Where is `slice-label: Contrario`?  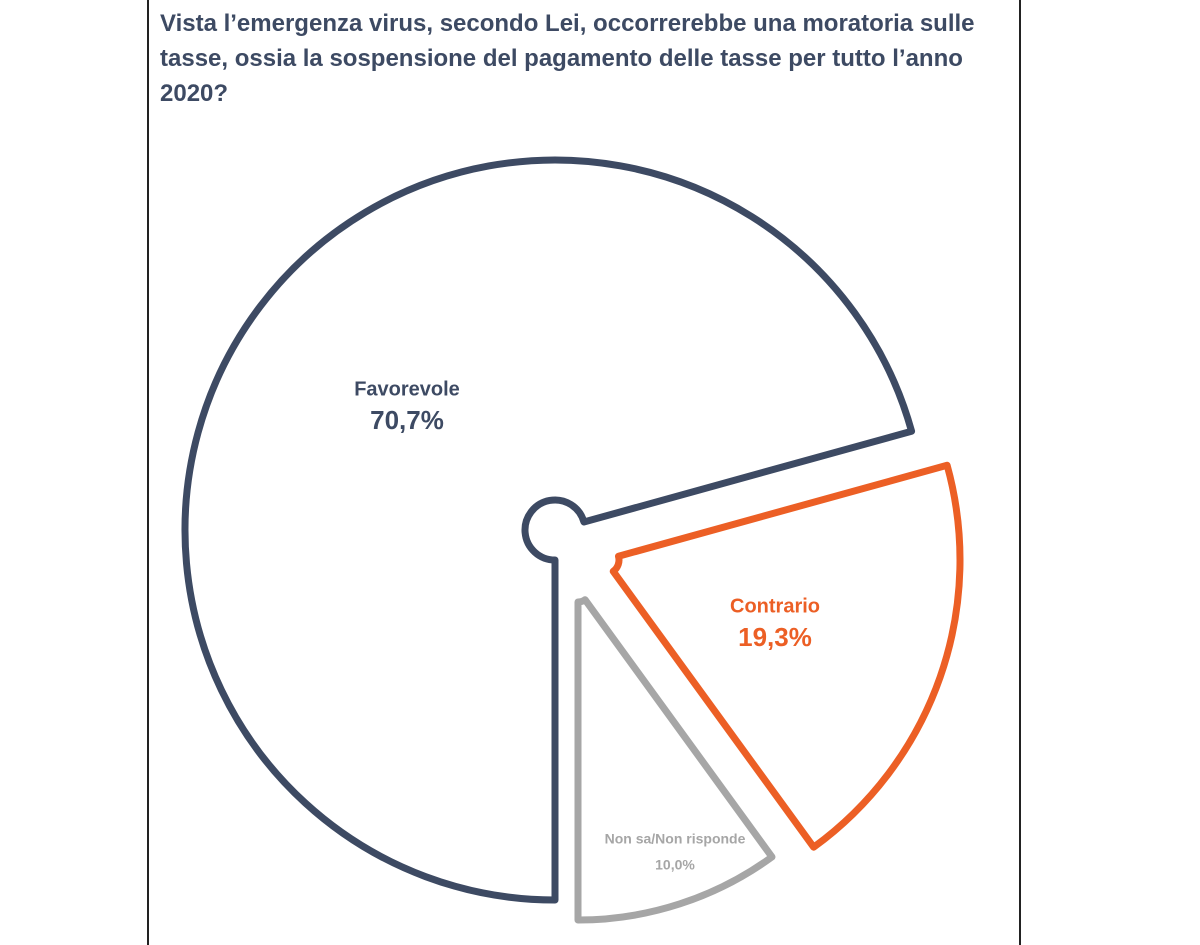 slice-label: Contrario is located at coordinates (775, 606).